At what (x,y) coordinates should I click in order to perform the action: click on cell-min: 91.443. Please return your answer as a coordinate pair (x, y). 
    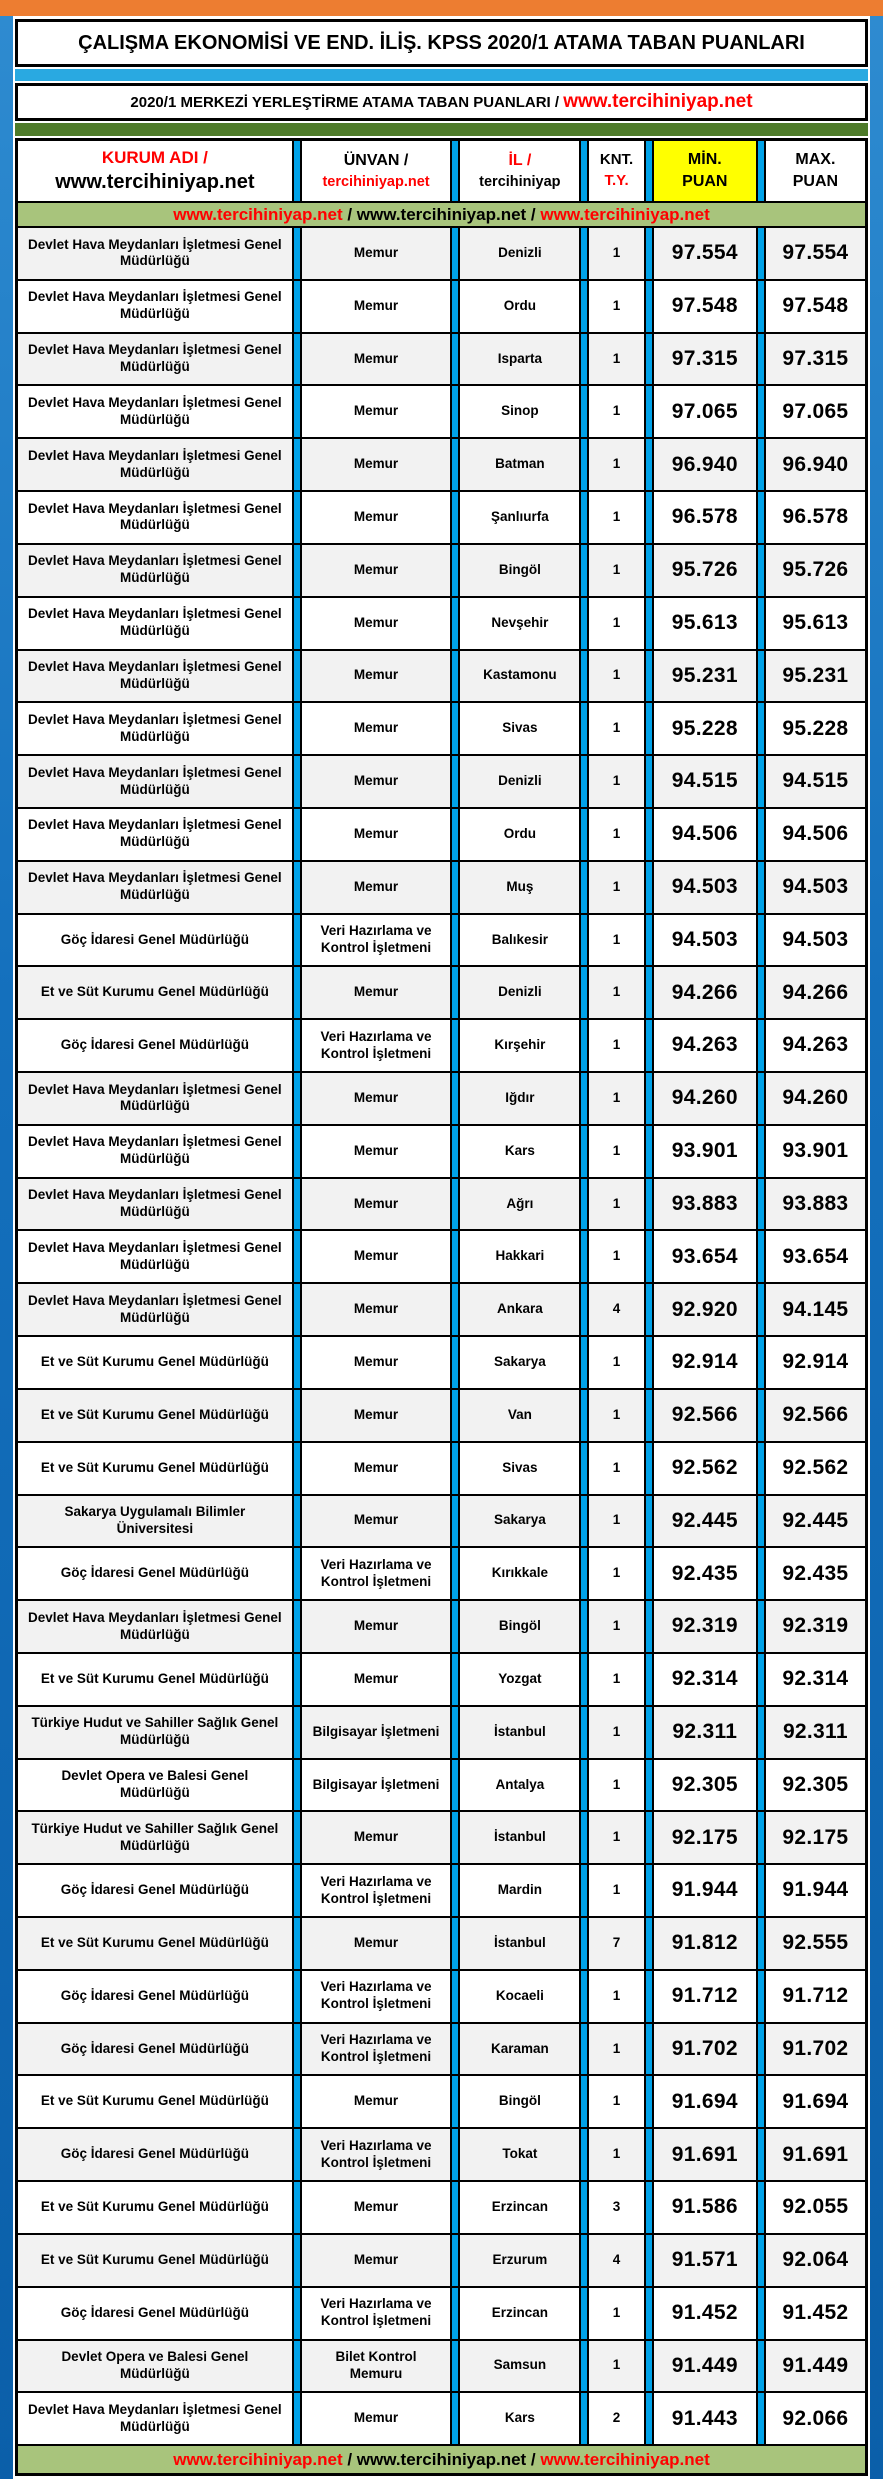
    Looking at the image, I should click on (704, 2418).